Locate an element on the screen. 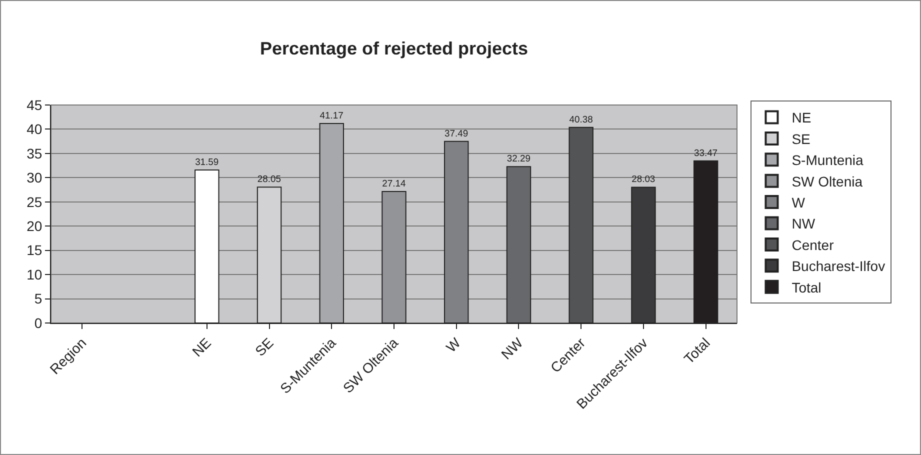 Image resolution: width=921 pixels, height=455 pixels. data-label: 28.03 is located at coordinates (644, 178).